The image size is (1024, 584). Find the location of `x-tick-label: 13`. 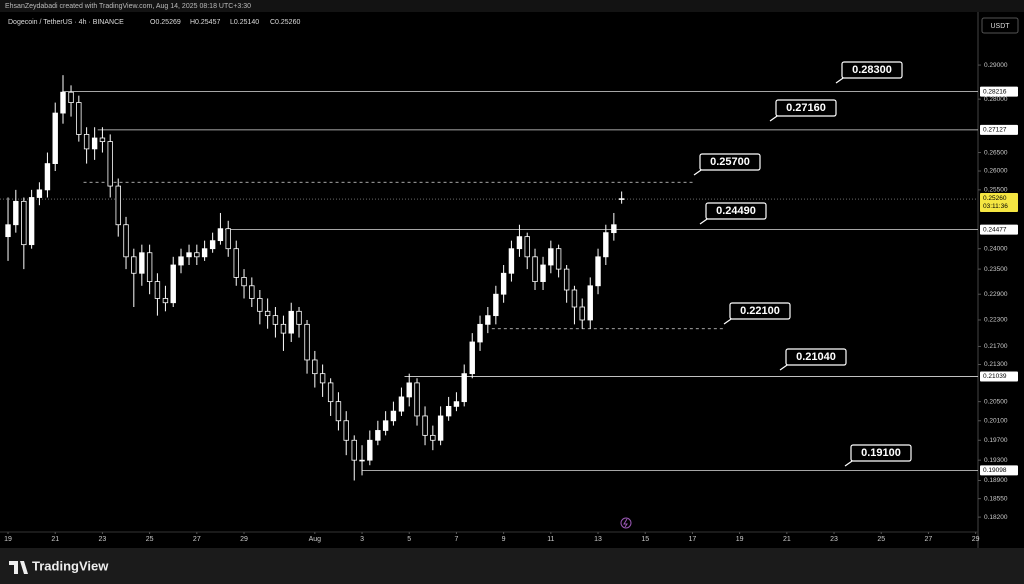

x-tick-label: 13 is located at coordinates (598, 539).